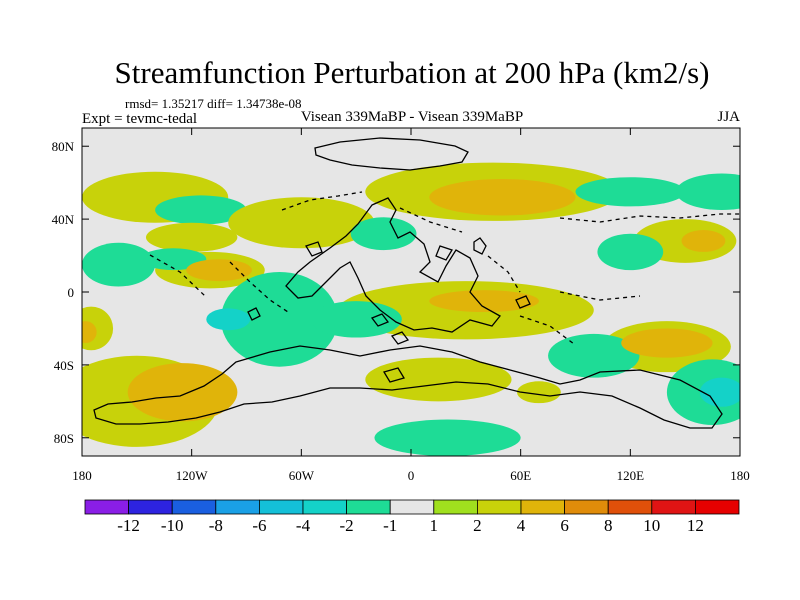 Image resolution: width=800 pixels, height=600 pixels. What do you see at coordinates (64, 438) in the screenshot?
I see `y-tick-label: 80S` at bounding box center [64, 438].